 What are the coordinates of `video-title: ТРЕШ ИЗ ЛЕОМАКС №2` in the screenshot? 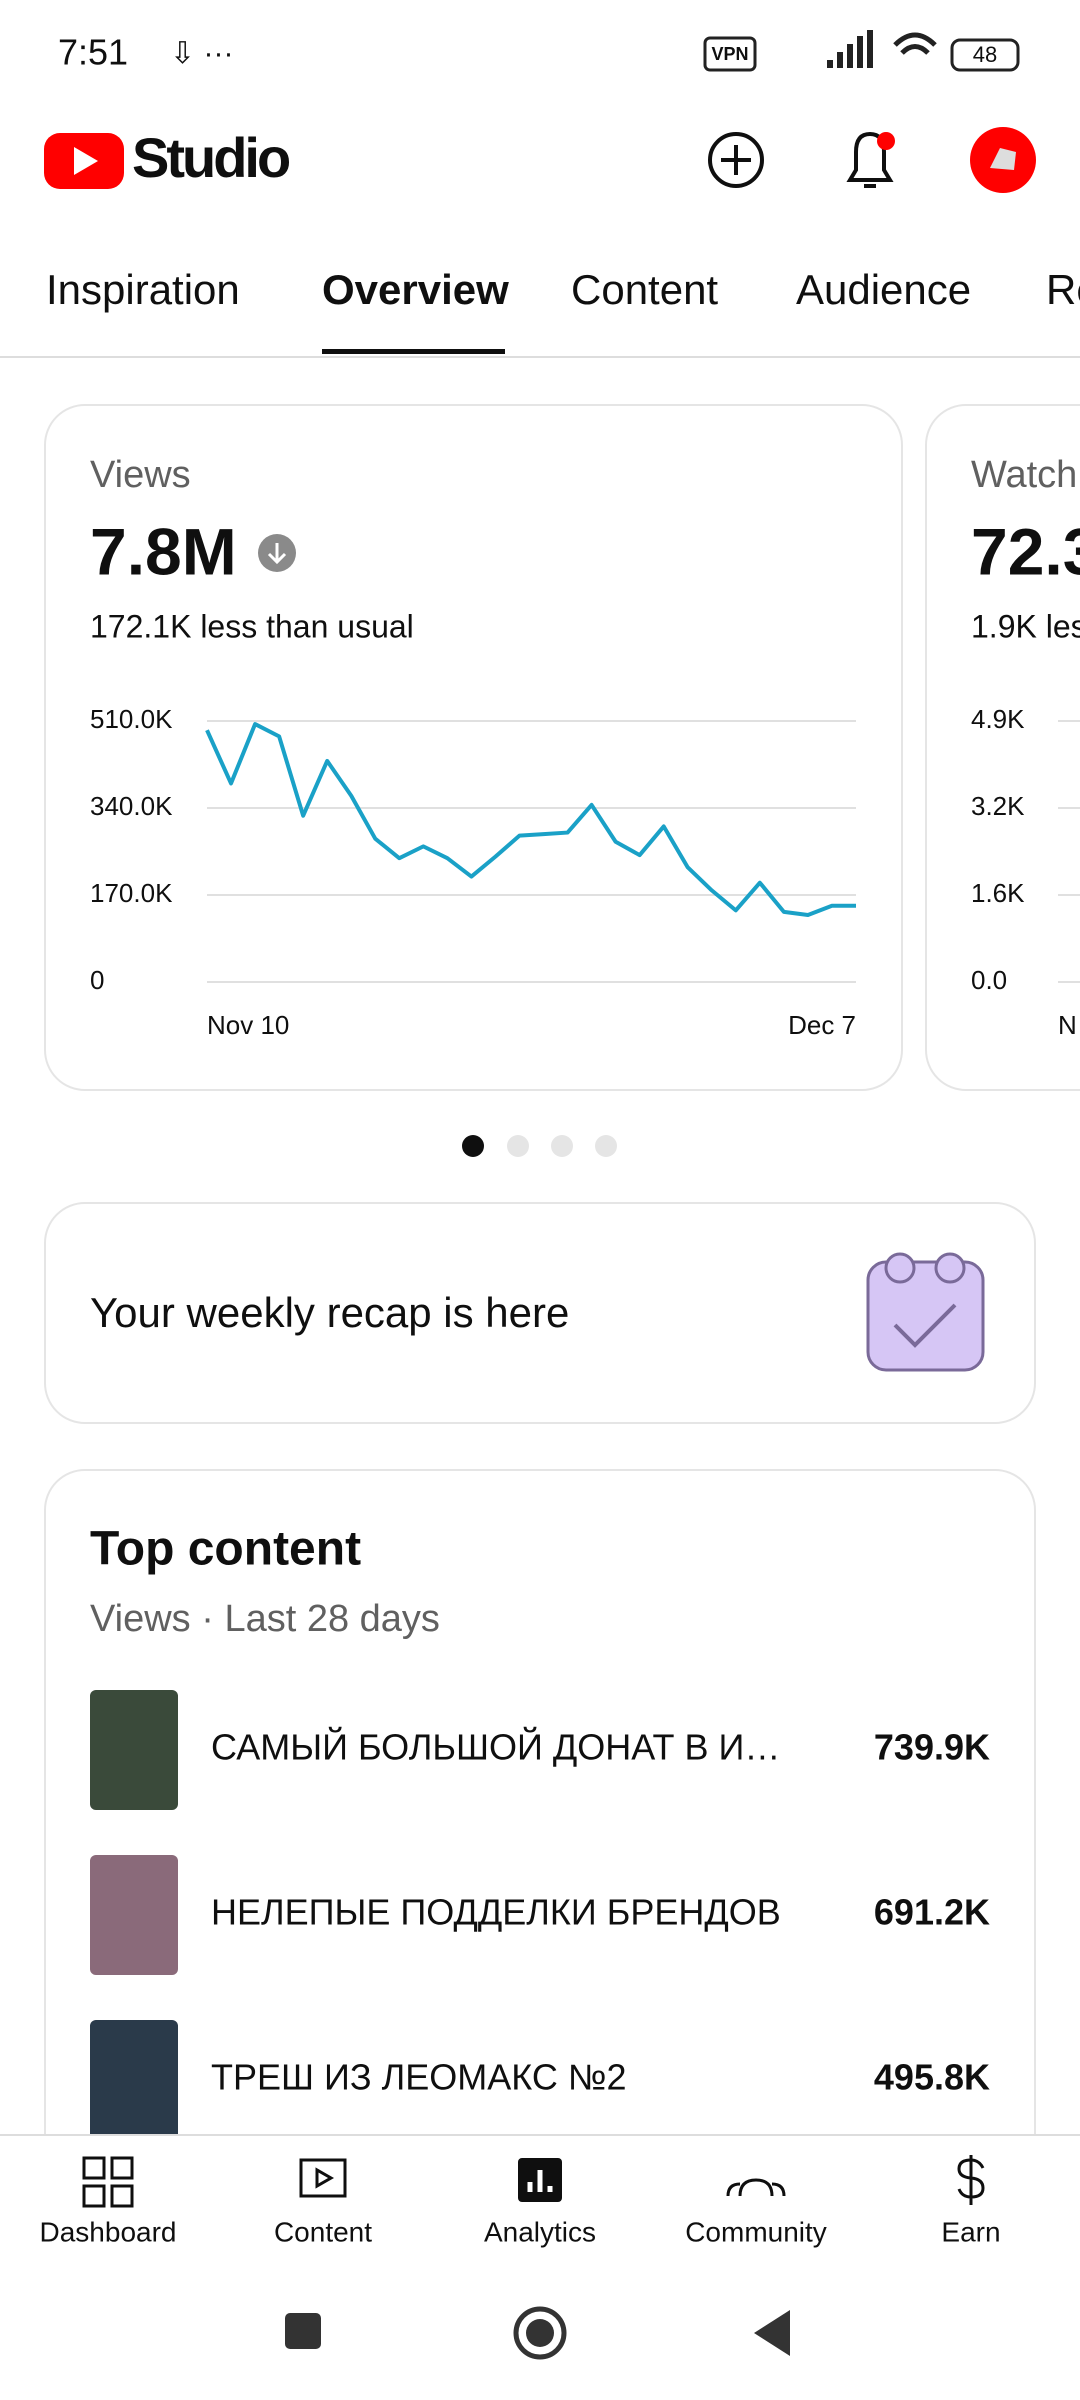 It's located at (418, 2077).